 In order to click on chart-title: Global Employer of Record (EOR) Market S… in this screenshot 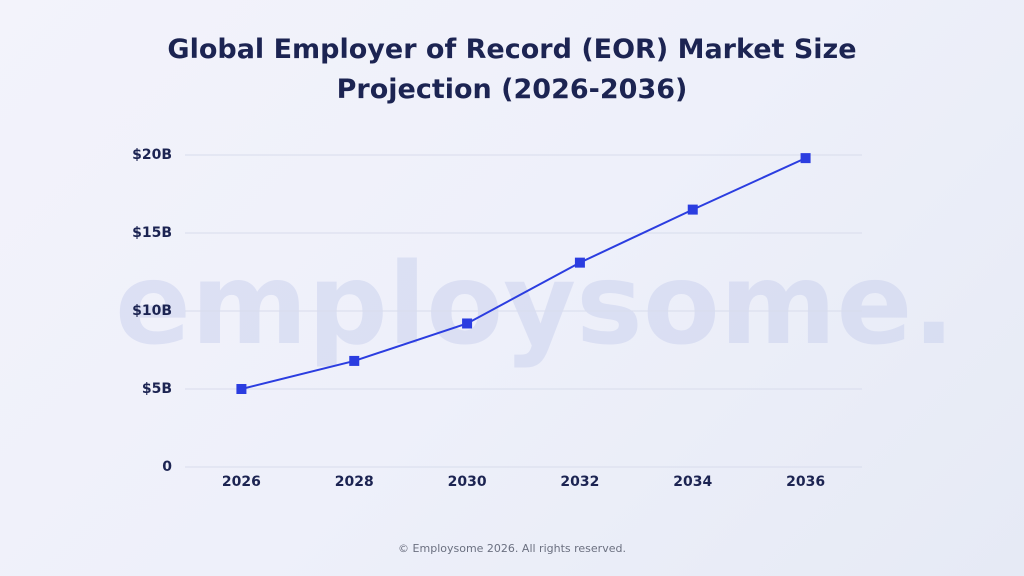, I will do `click(512, 69)`.